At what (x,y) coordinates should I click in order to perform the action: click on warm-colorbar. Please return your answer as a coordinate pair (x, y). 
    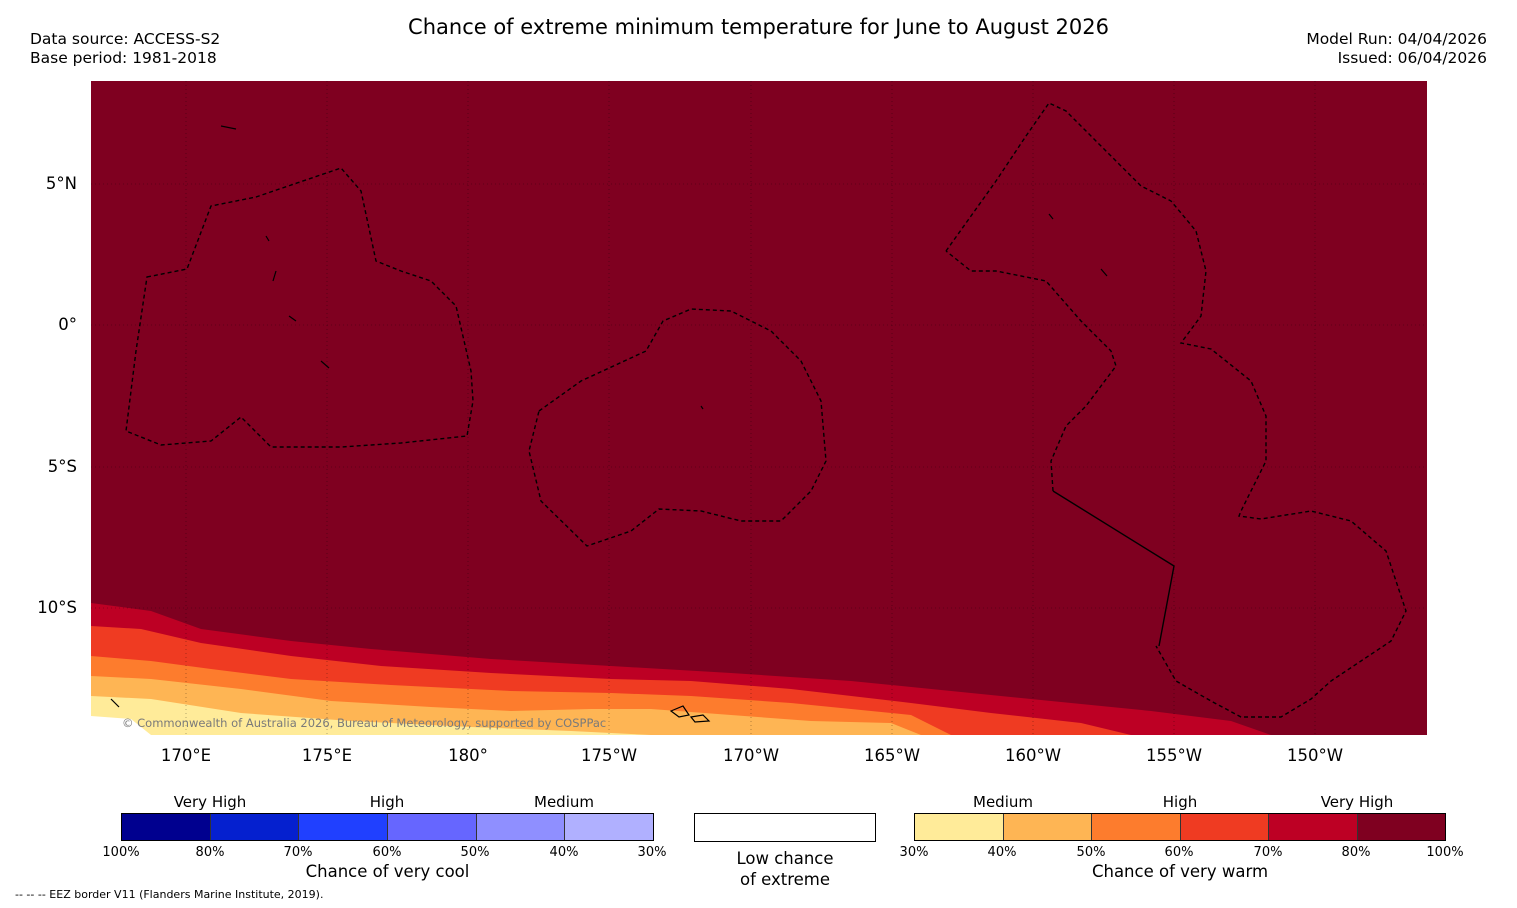
    Looking at the image, I should click on (1180, 827).